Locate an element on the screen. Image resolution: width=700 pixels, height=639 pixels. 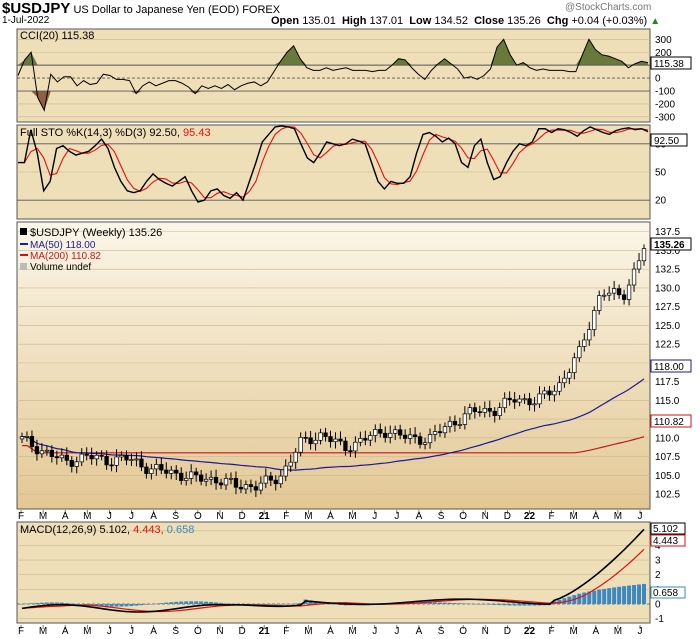
sto-legend: Full STO %K(14,3) %D(3) 92.50, 95.43 is located at coordinates (115, 133).